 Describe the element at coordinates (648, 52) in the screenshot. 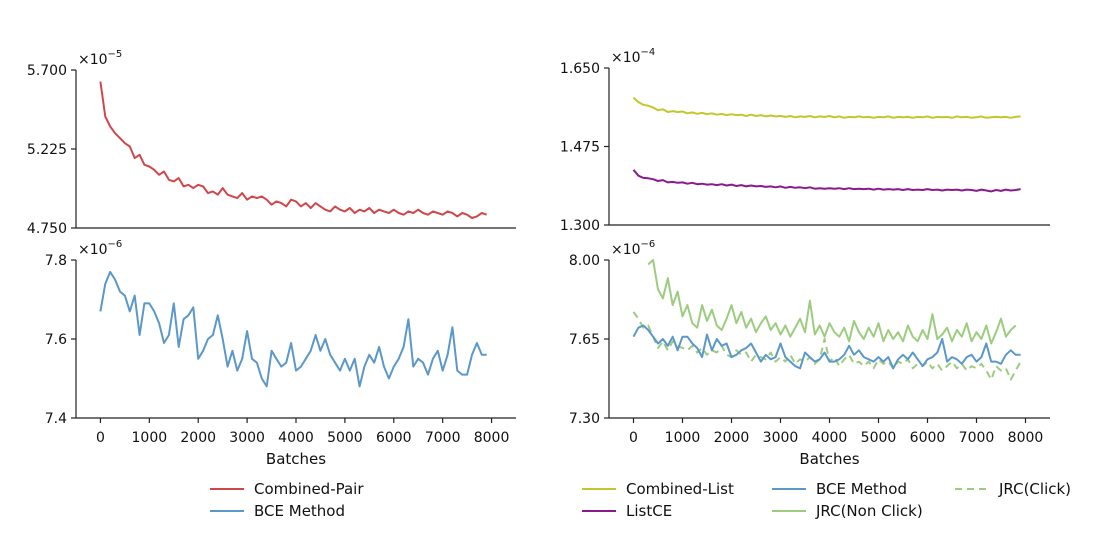

I see `multiplier-exponent: −4` at that location.